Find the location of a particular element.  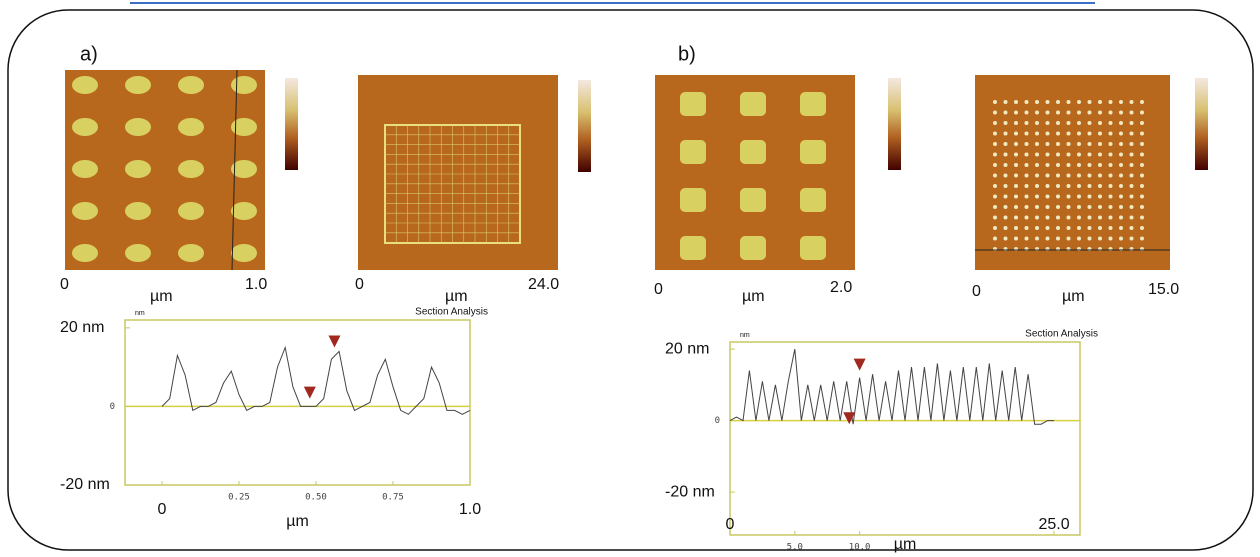

x-axis-label: µm is located at coordinates (905, 544).